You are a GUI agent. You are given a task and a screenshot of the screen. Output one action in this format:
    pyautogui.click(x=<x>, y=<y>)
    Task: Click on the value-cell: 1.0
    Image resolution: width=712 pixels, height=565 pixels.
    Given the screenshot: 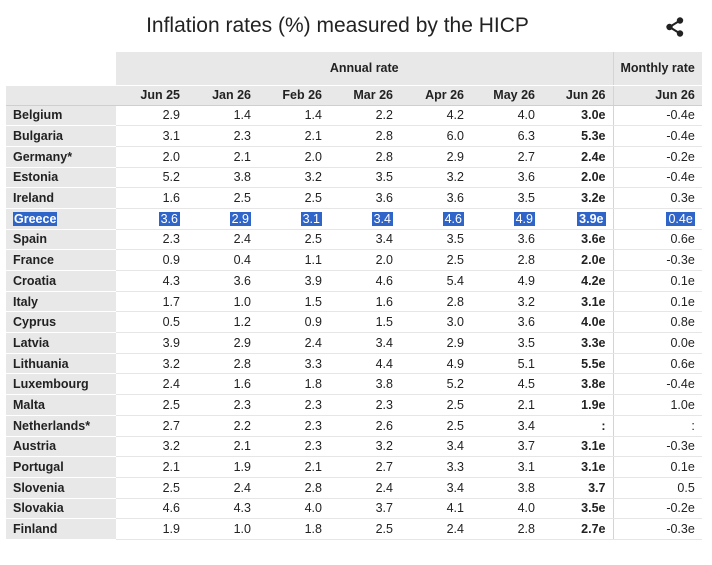 What is the action you would take?
    pyautogui.click(x=222, y=529)
    